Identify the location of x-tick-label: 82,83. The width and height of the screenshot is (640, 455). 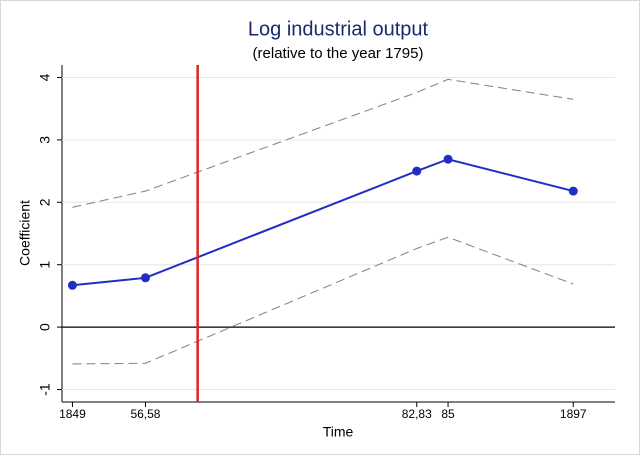
(417, 414).